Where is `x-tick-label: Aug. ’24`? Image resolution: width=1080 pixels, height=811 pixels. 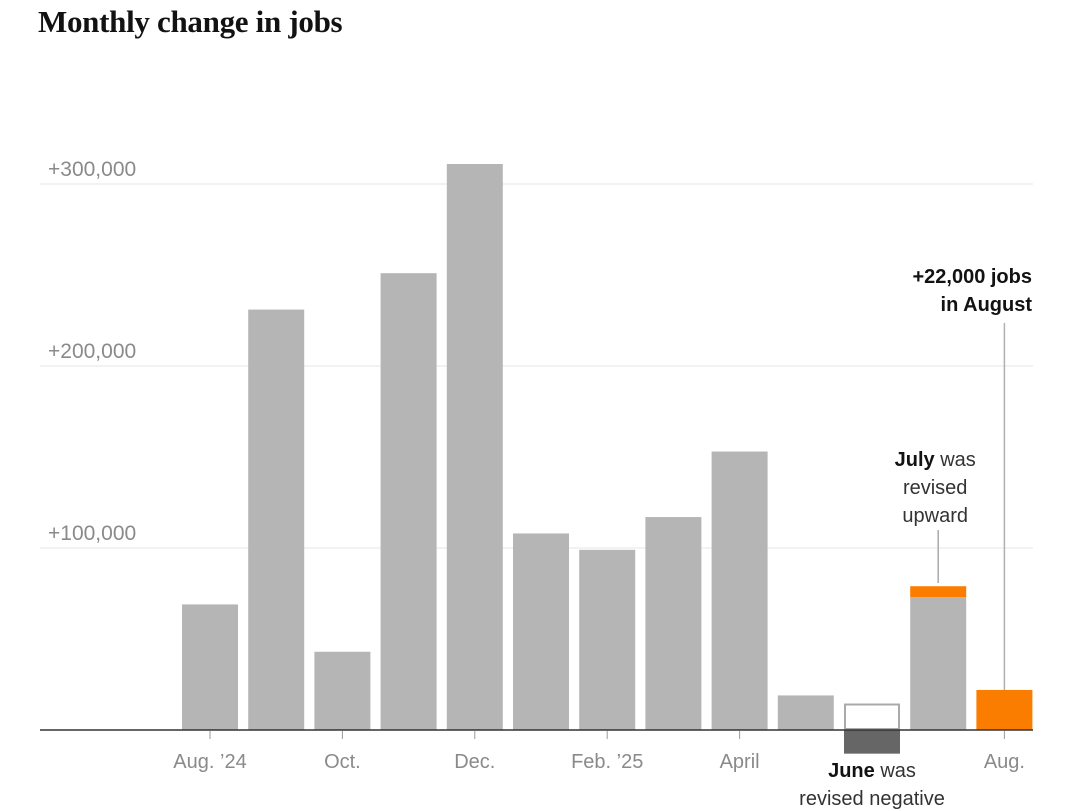 x-tick-label: Aug. ’24 is located at coordinates (209, 762).